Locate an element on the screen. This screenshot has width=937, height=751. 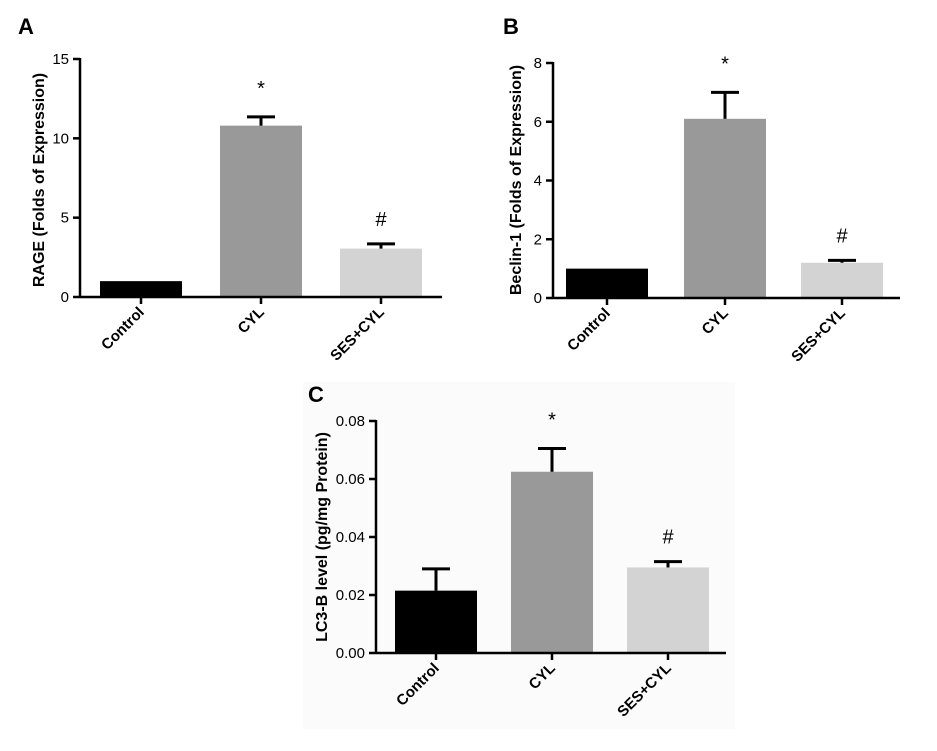
panel-b-ylabel: Beclin-1 (Folds of Expression) is located at coordinates (516, 180).